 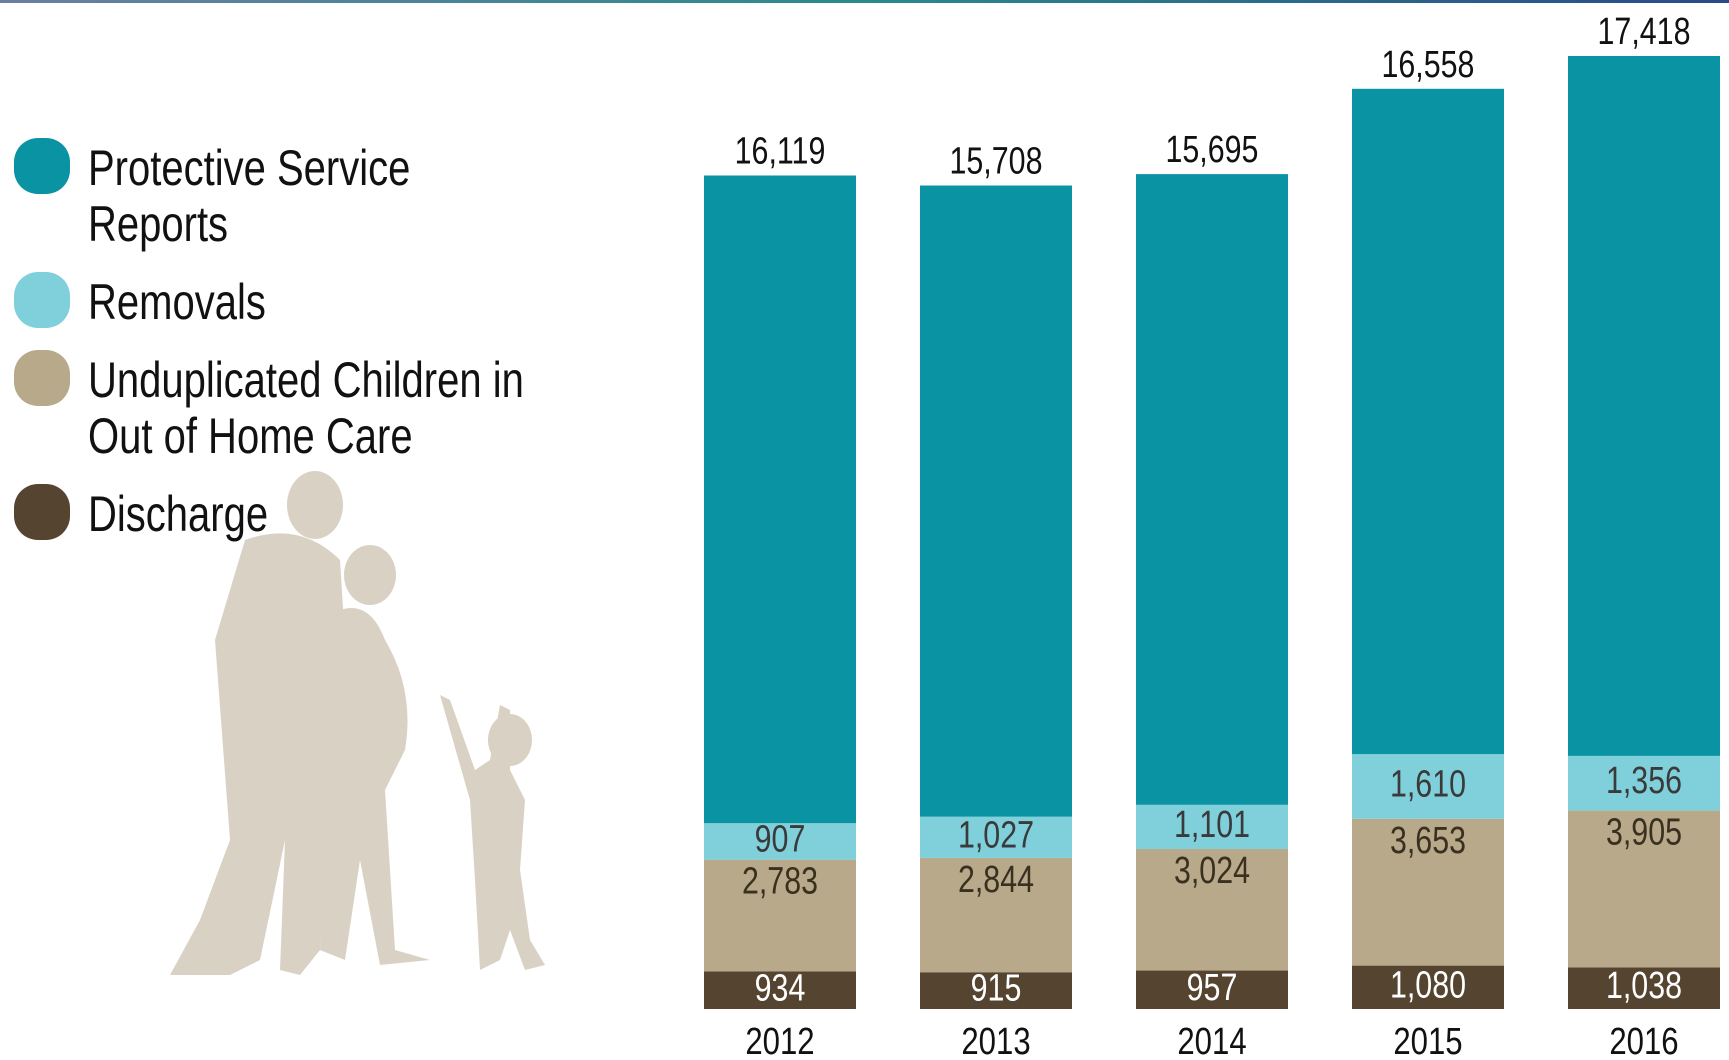 What do you see at coordinates (1644, 32) in the screenshot?
I see `data-label: 17,418` at bounding box center [1644, 32].